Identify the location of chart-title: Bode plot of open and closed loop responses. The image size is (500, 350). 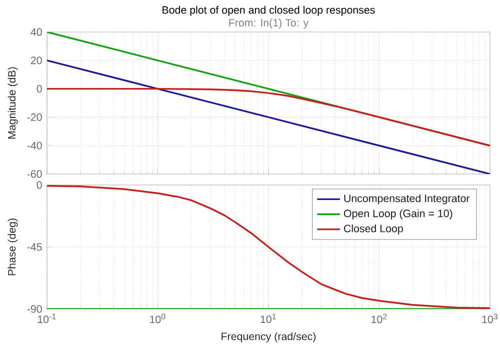
(268, 11).